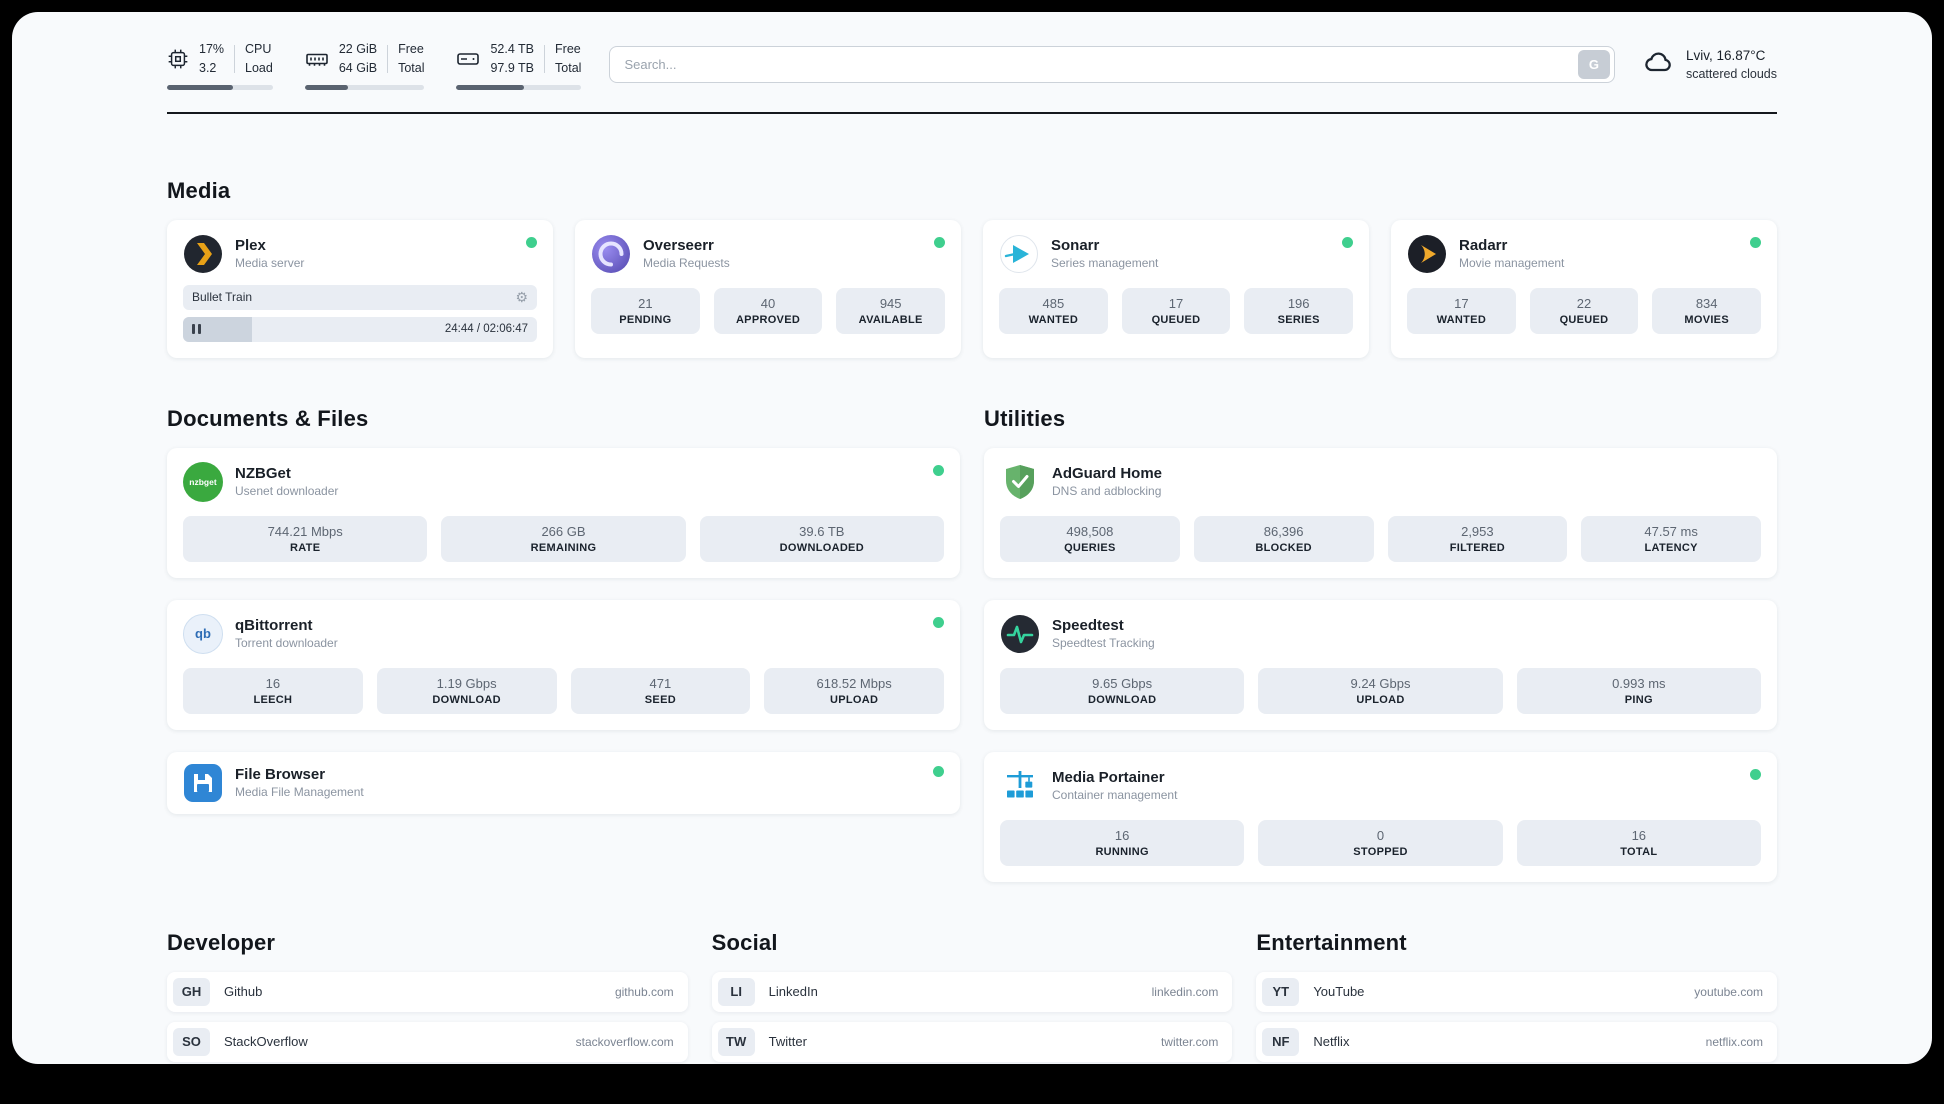  Describe the element at coordinates (212, 49) in the screenshot. I see `cpu-usage-value: 17%` at that location.